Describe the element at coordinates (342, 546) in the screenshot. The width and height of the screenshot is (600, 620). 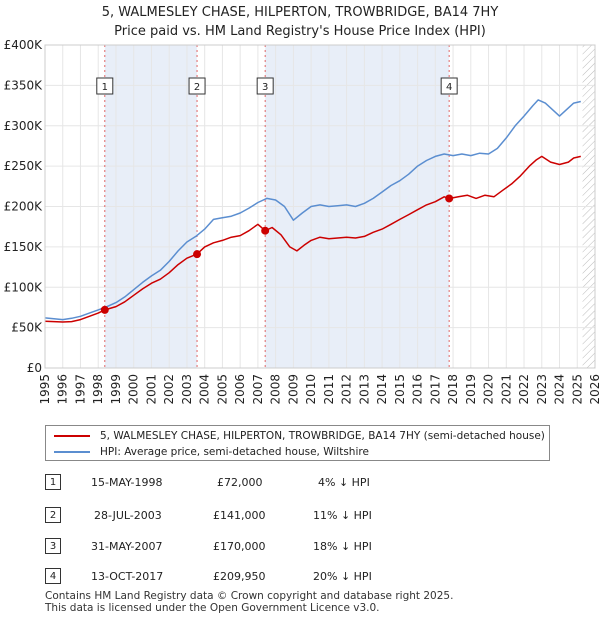
I see `sale-hpi-diff: 18% ↓ HPI` at that location.